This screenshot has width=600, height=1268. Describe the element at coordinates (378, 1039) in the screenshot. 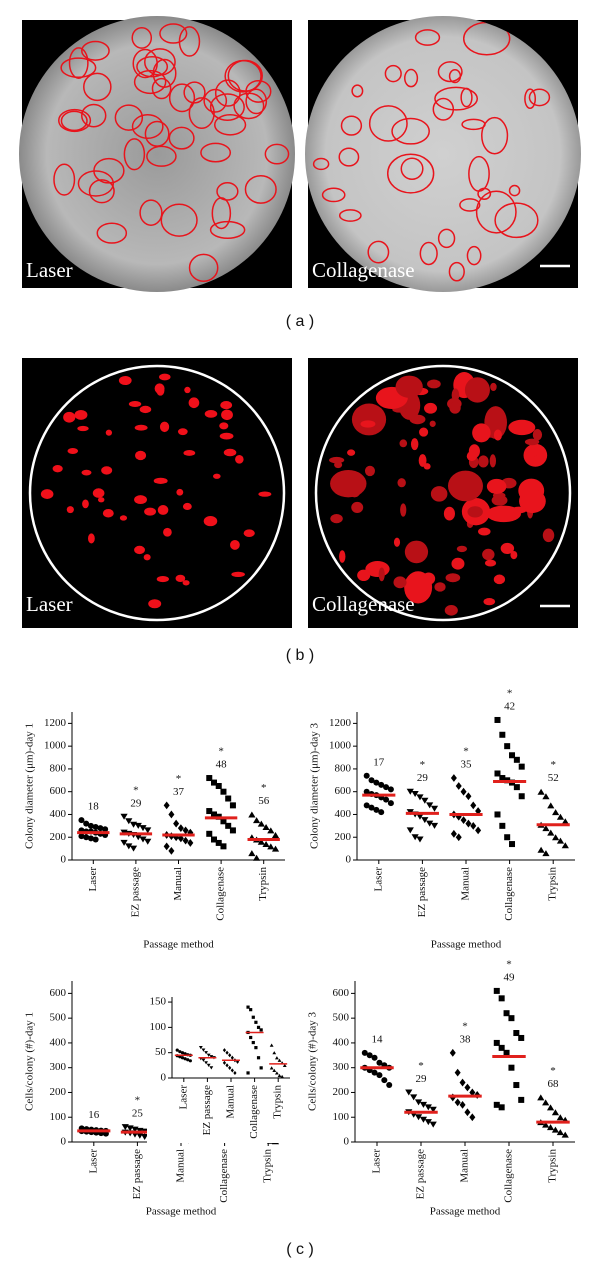

I see `count-label: 14` at that location.